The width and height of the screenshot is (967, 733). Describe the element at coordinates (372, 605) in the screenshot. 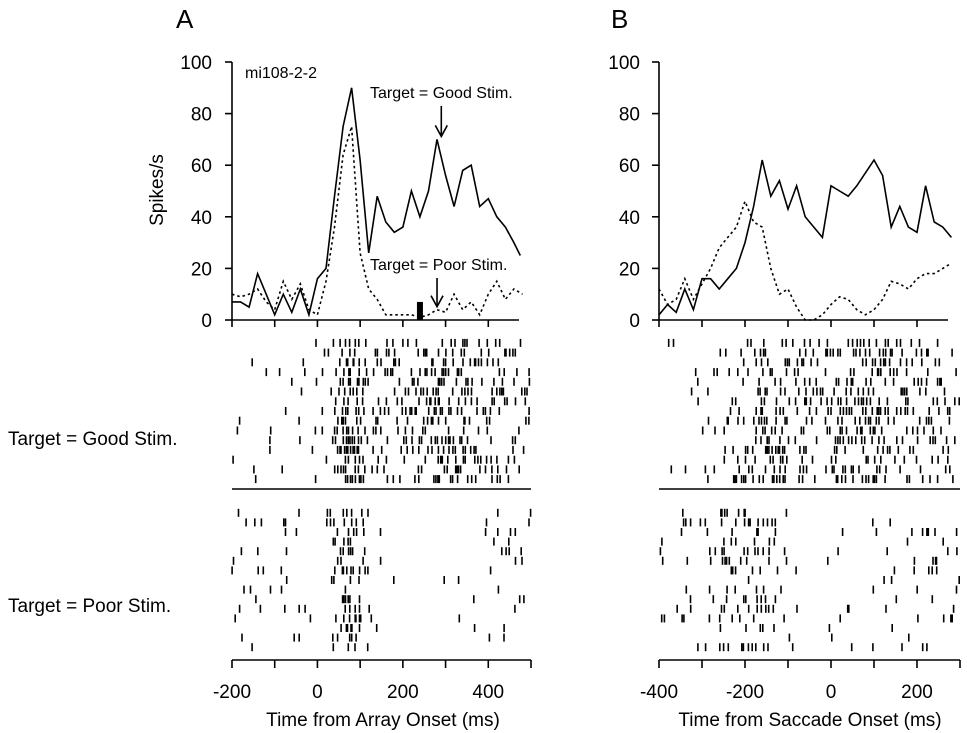

I see `panel-a-raster-poor: -200 0 200 400` at that location.